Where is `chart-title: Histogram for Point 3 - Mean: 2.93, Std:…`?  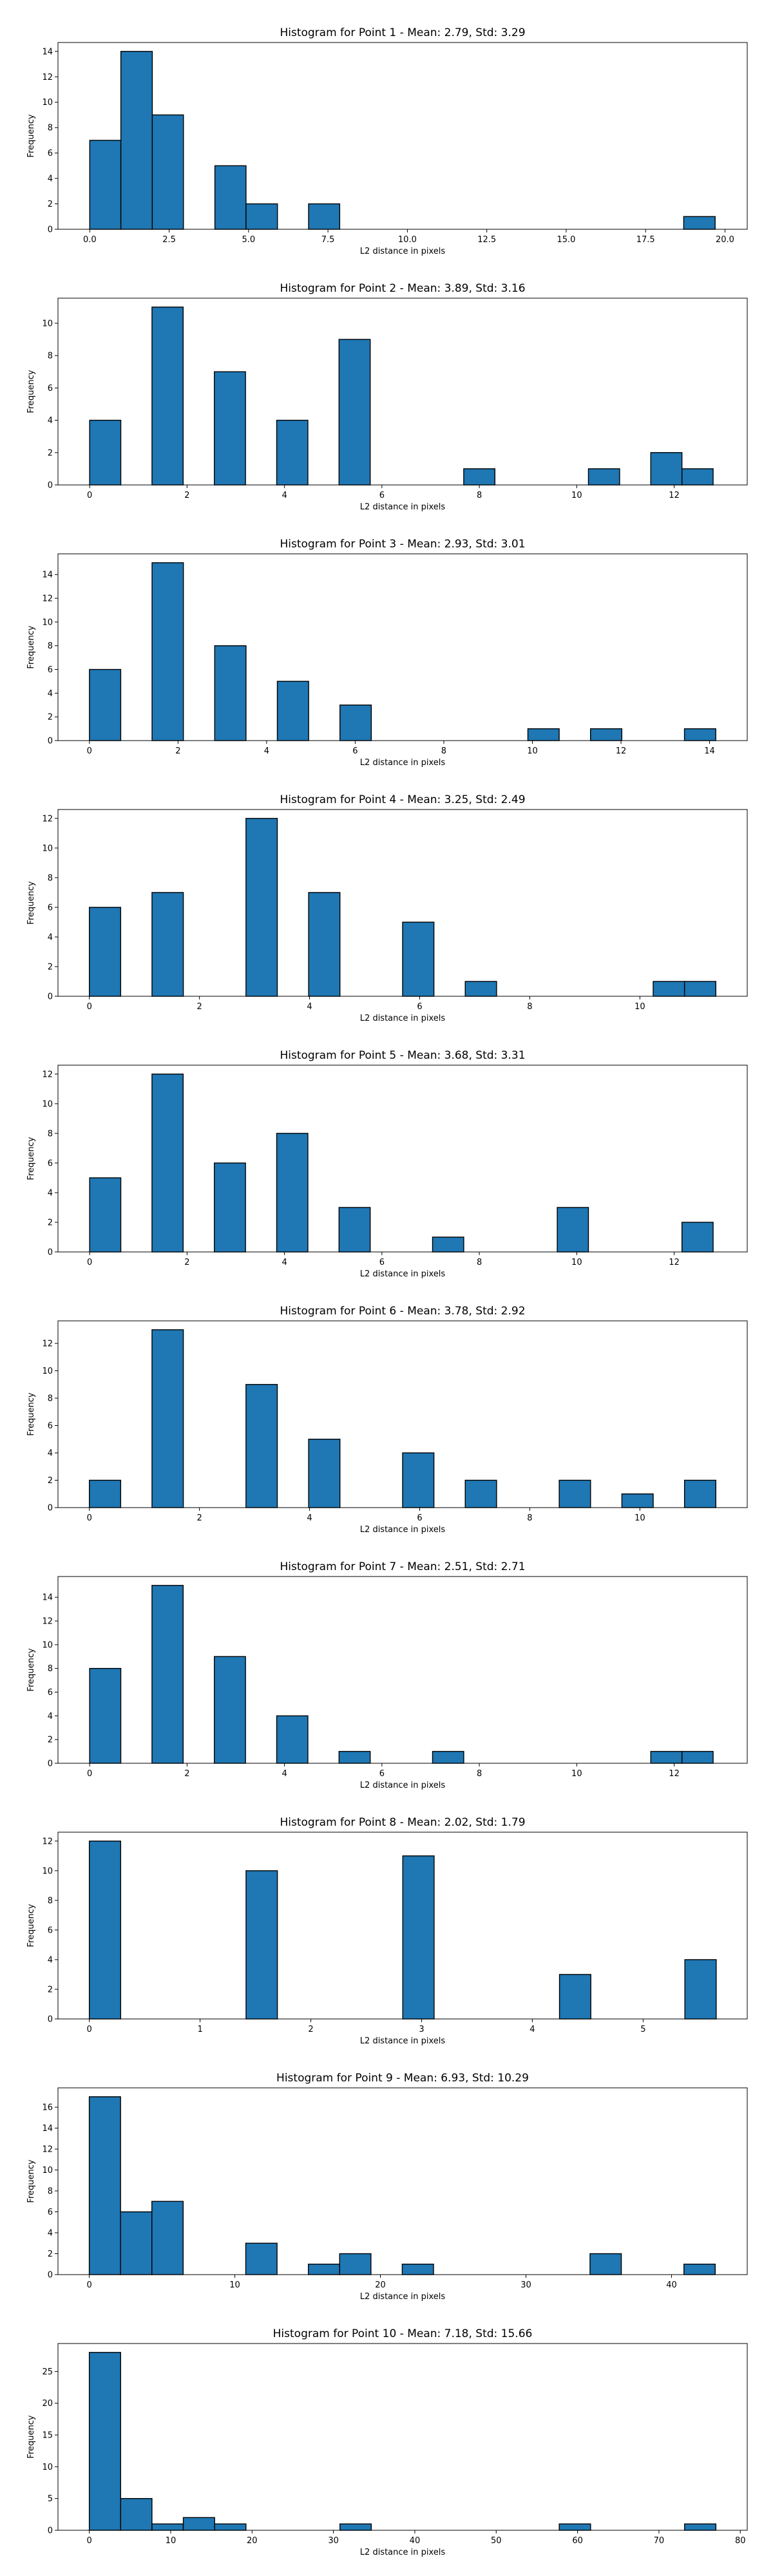
chart-title: Histogram for Point 3 - Mean: 2.93, Std:… is located at coordinates (402, 544).